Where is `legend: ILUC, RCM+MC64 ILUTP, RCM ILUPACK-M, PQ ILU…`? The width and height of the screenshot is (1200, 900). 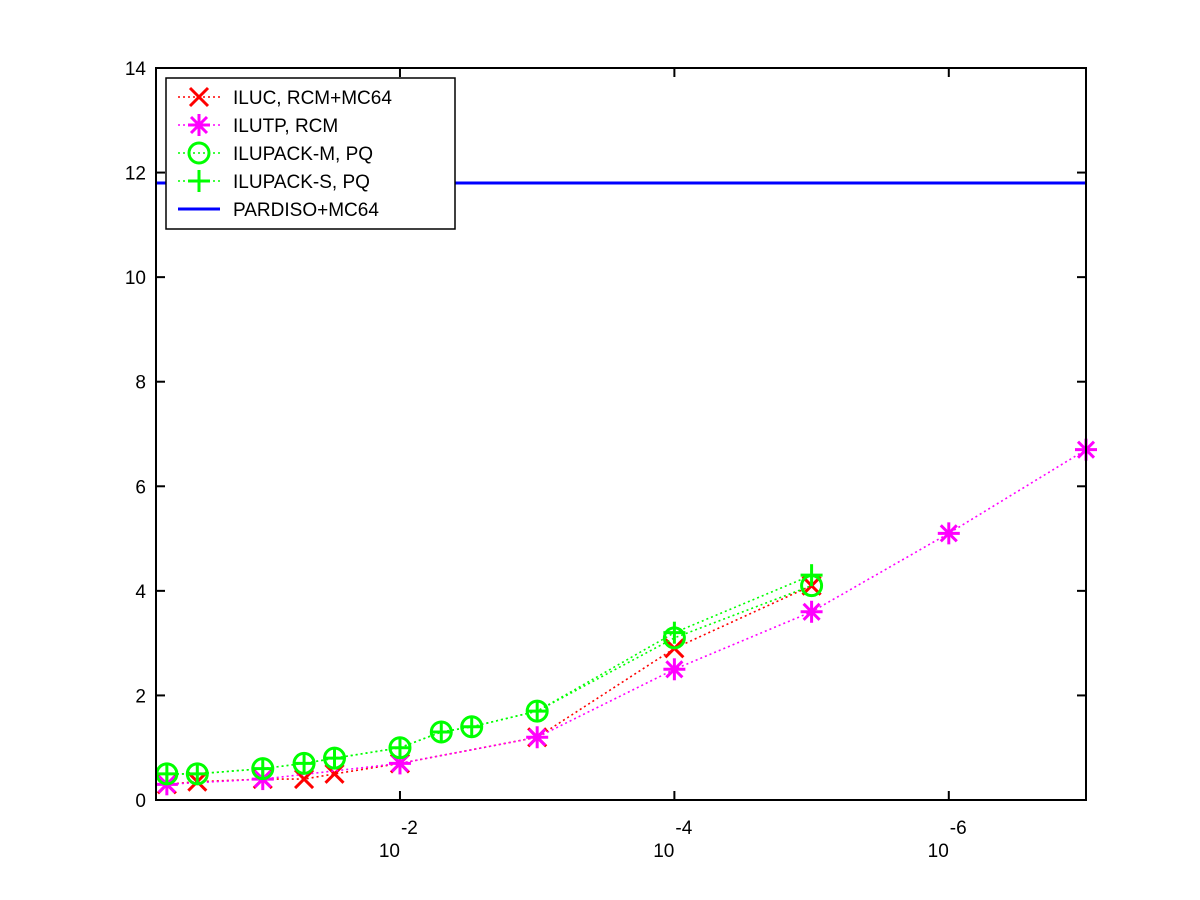
legend: ILUC, RCM+MC64 ILUTP, RCM ILUPACK-M, PQ ILU… is located at coordinates (310, 153).